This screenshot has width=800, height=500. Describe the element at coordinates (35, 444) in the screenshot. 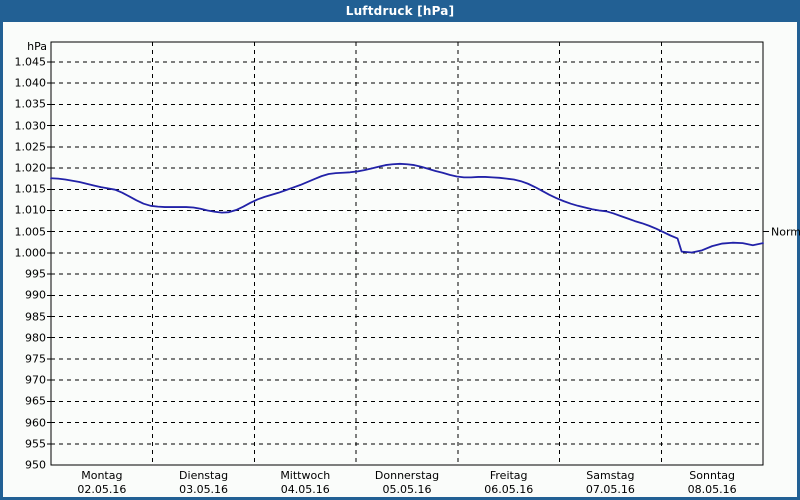

I see `y-axis-tick-label: 955` at that location.